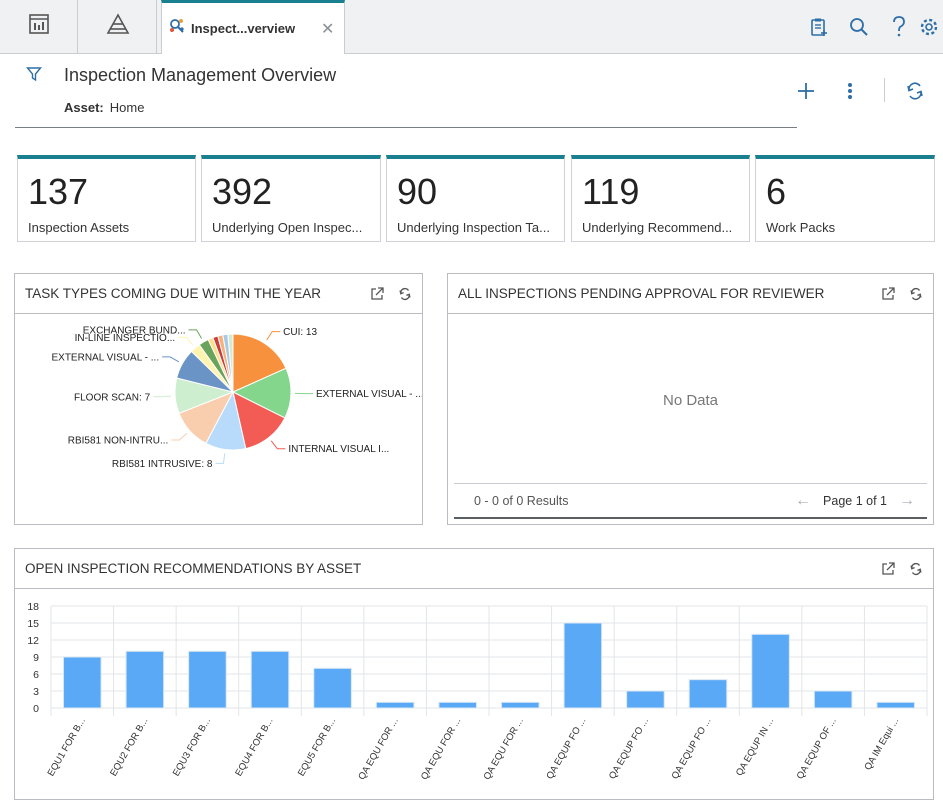  I want to click on tab-hierarchy, so click(118, 26).